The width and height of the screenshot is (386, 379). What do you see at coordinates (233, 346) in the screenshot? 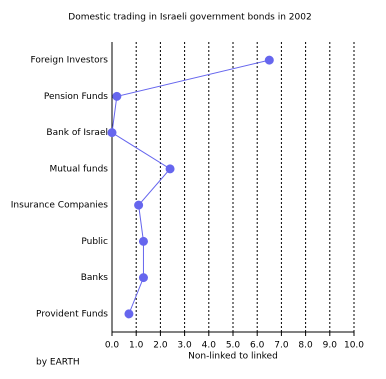
I see `x-tick-label: 5.0` at bounding box center [233, 346].